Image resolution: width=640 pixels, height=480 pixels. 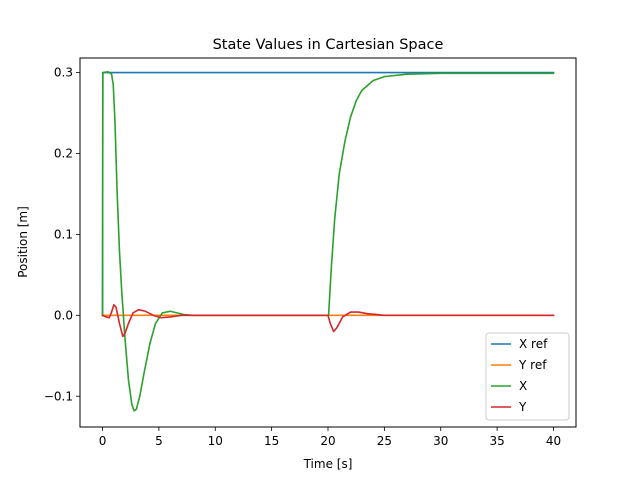 I want to click on x-tick-label: 5, so click(x=159, y=441).